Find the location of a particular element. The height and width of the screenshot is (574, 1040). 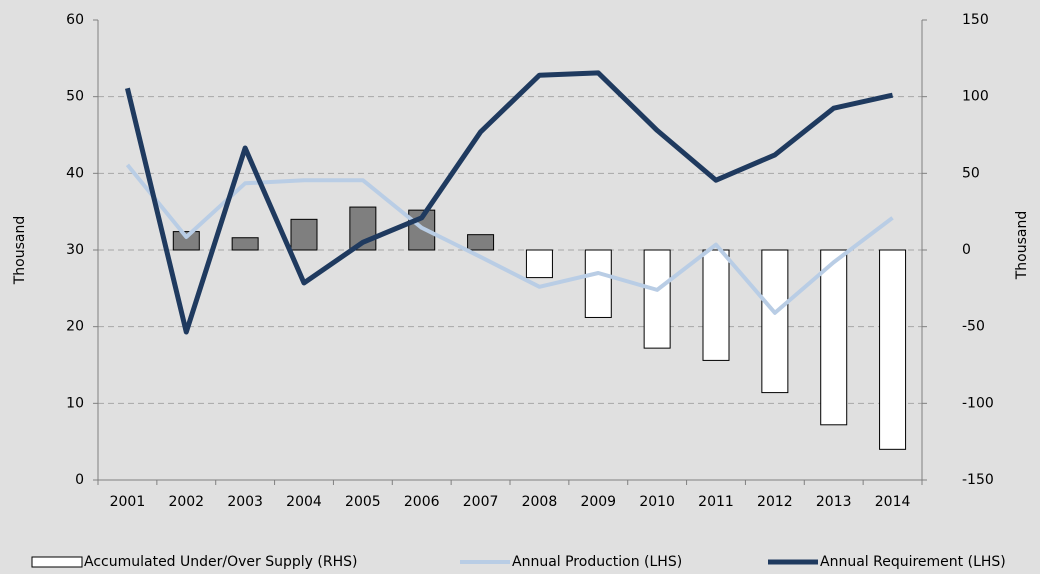

y2-tick-label: -150 is located at coordinates (978, 480).